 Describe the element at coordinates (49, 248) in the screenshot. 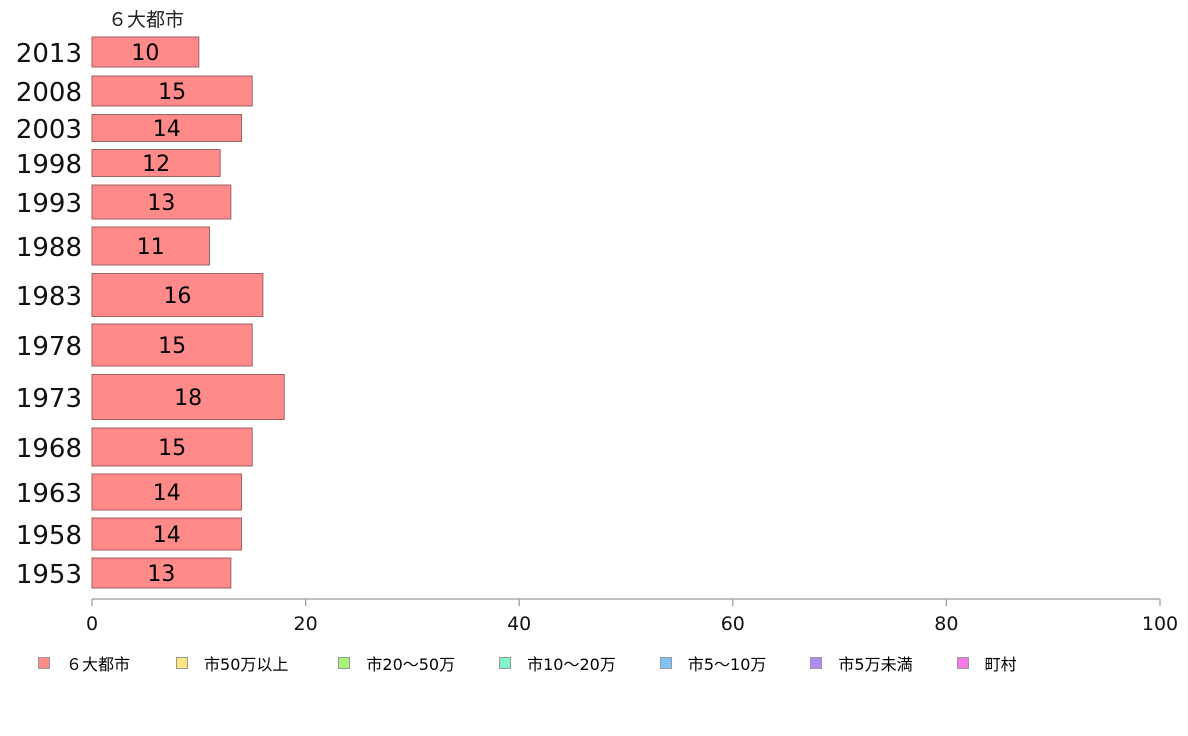

I see `y-tick-label: 1988` at that location.